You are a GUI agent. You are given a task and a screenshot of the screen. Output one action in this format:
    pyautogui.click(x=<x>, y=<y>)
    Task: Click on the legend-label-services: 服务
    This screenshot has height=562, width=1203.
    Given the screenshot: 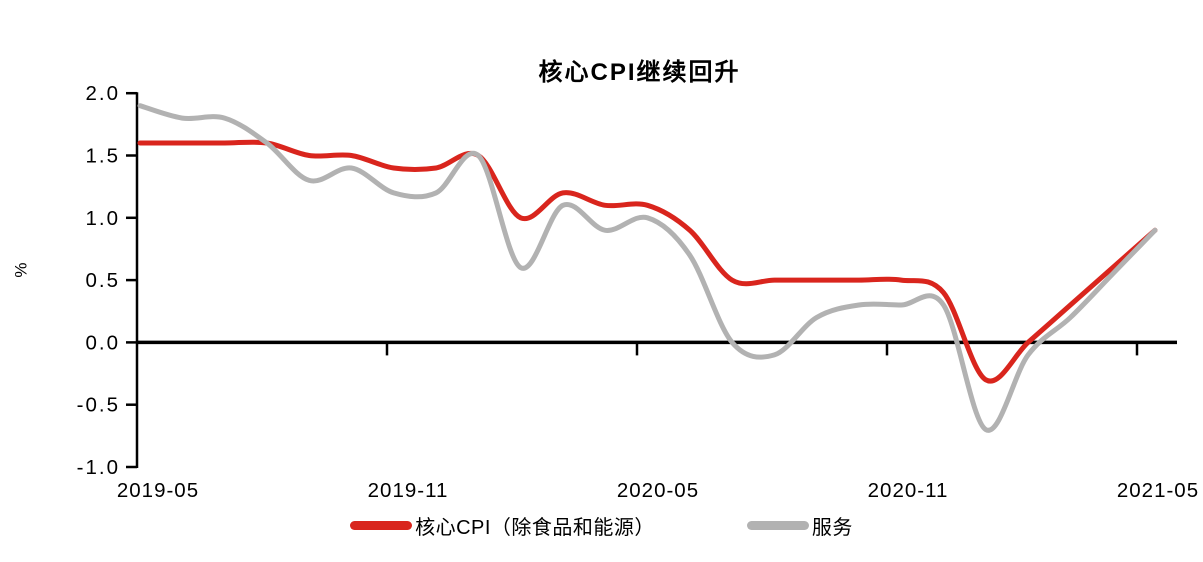 What is the action you would take?
    pyautogui.click(x=832, y=528)
    